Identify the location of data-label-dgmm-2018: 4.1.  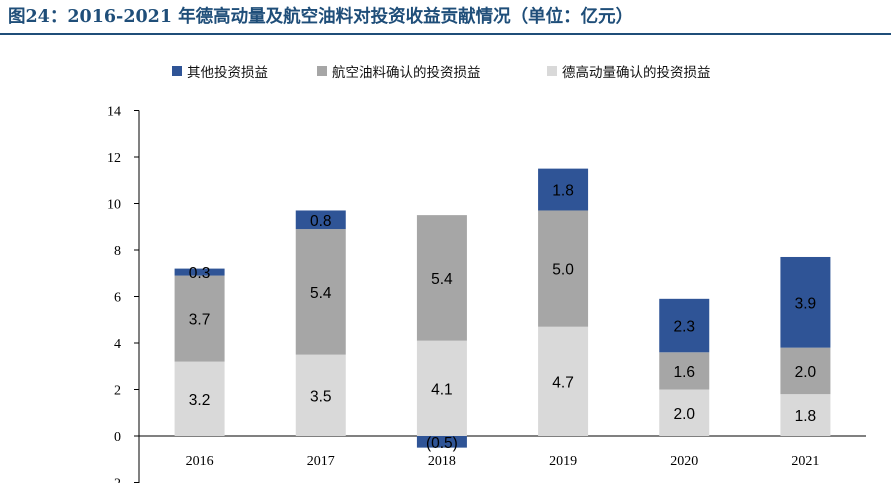
(442, 389).